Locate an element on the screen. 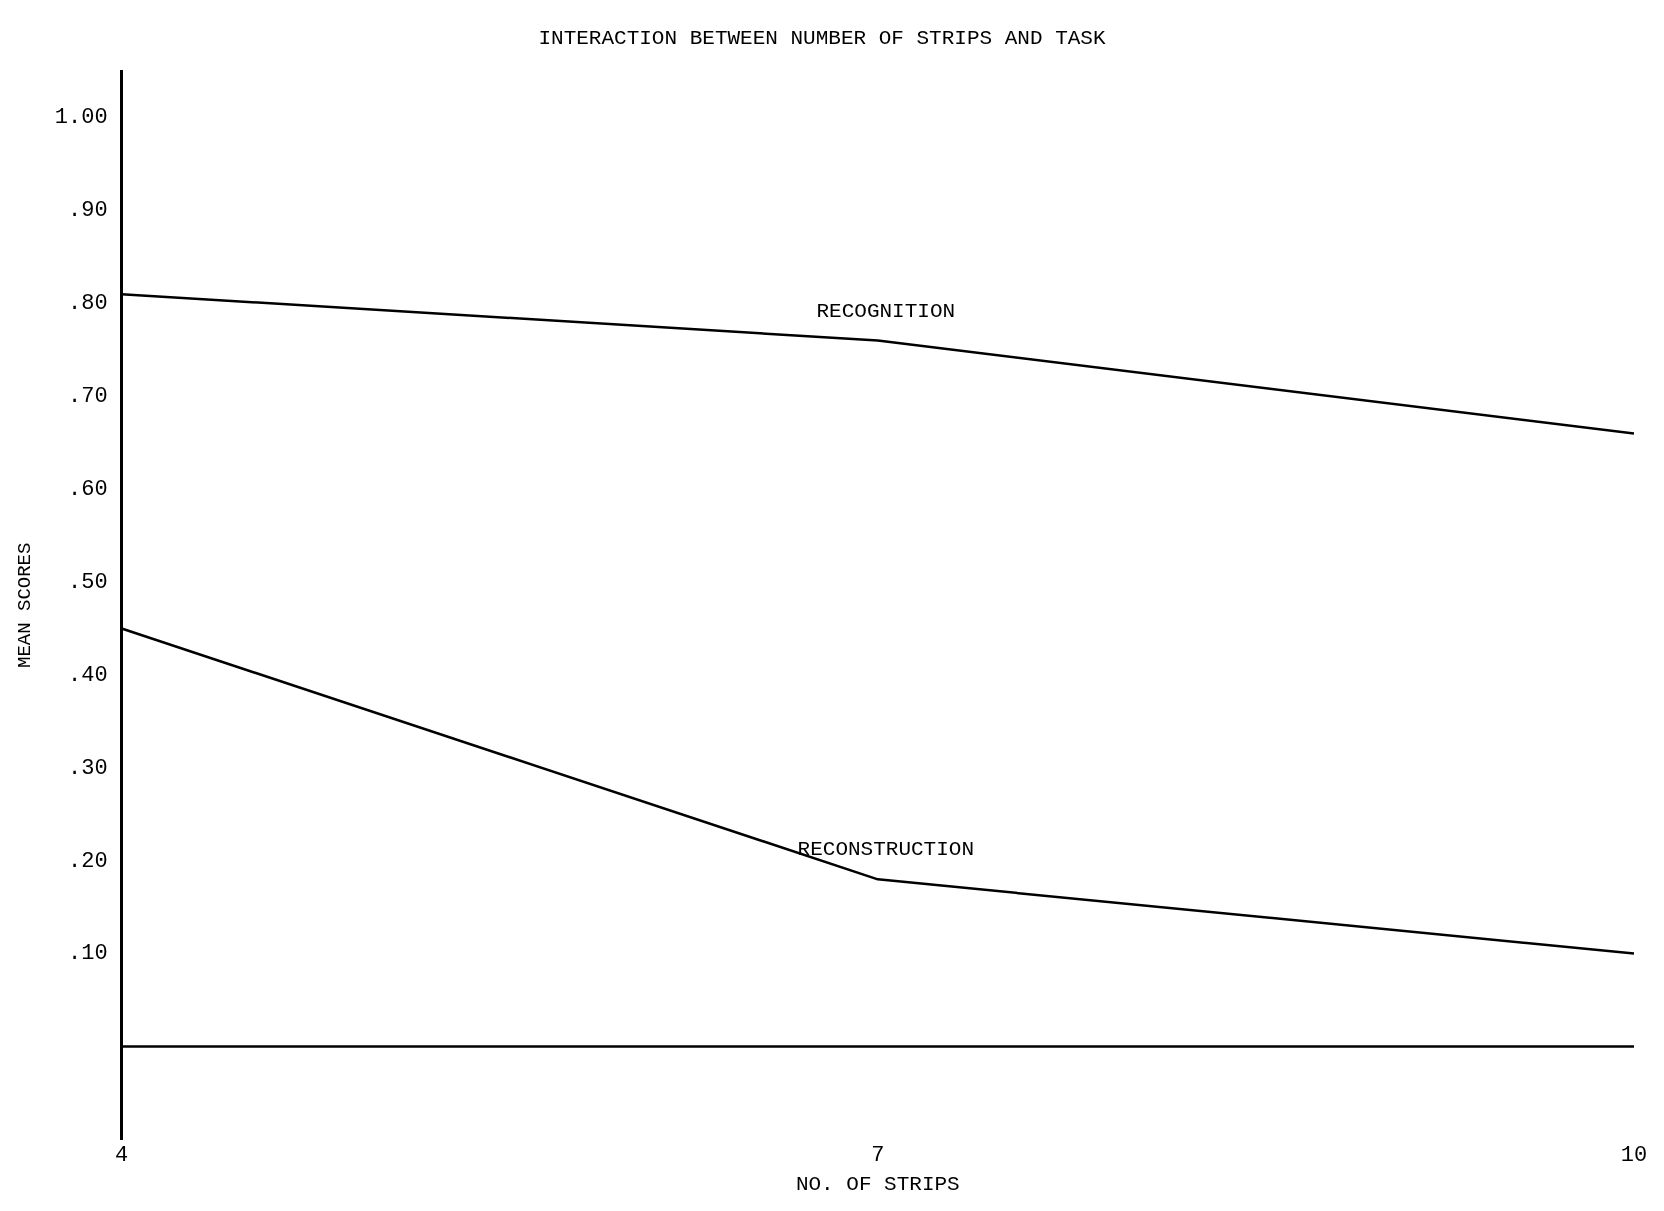 The height and width of the screenshot is (1211, 1664). y-tick-label: .40 is located at coordinates (88, 675).